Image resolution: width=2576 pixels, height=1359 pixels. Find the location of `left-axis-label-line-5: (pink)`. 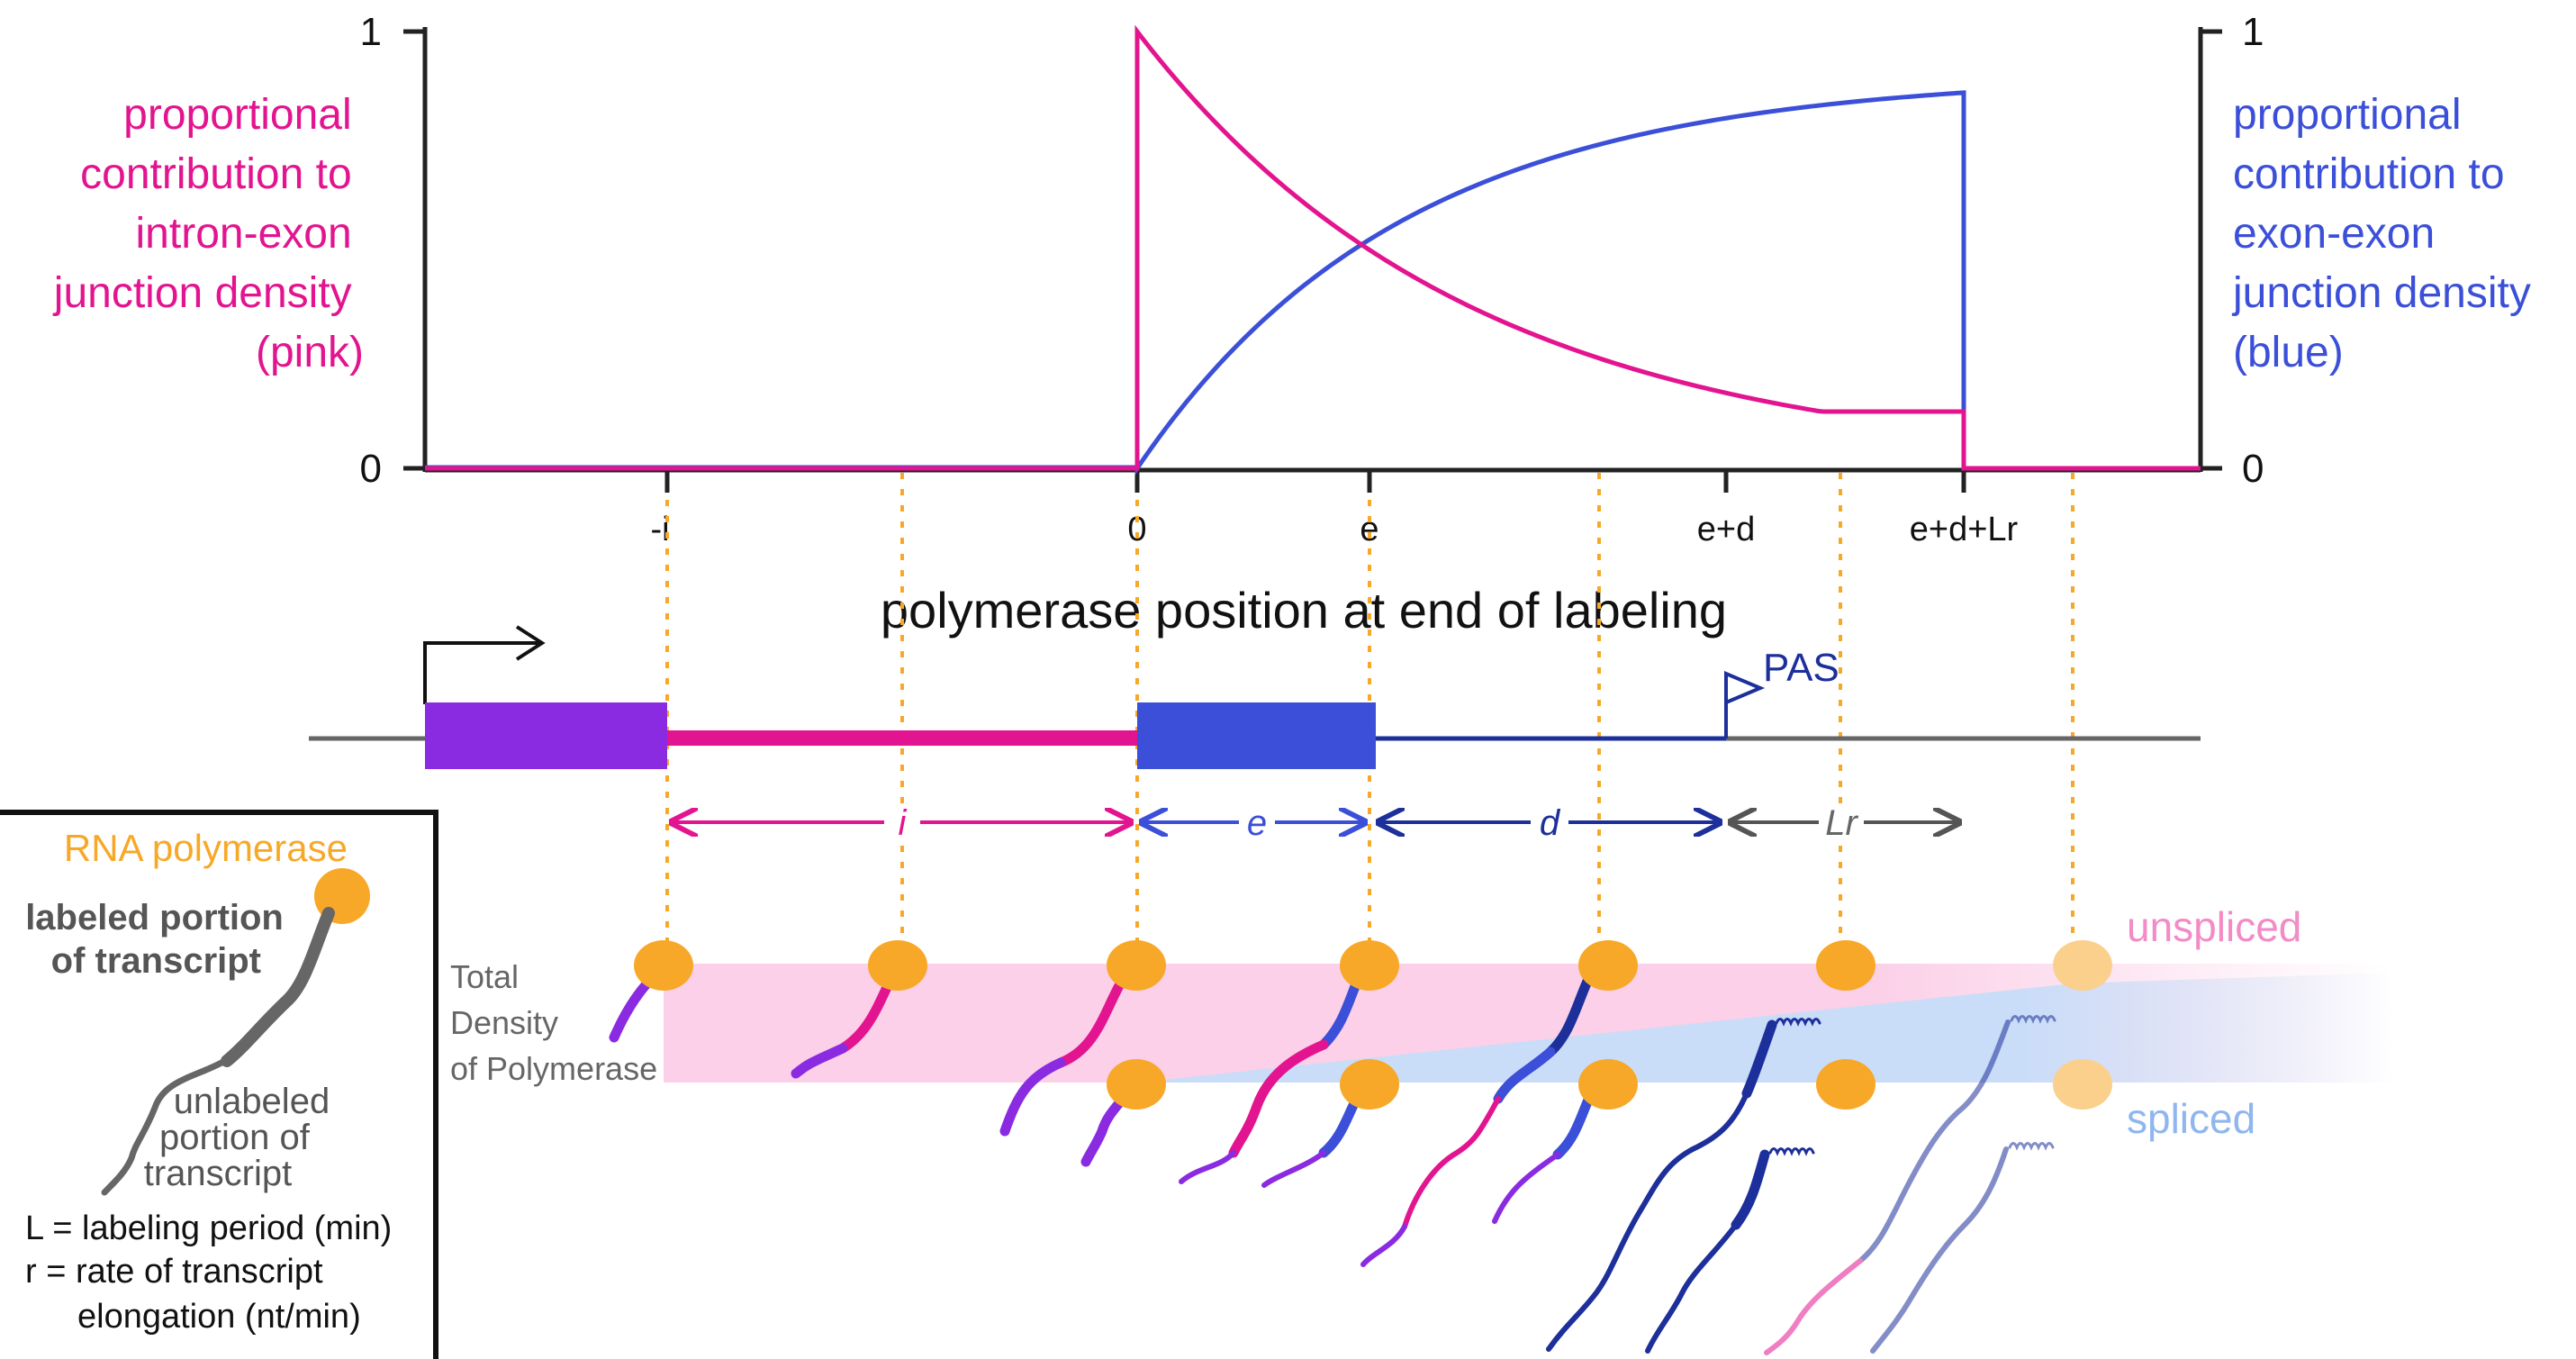

left-axis-label-line-5: (pink) is located at coordinates (310, 352).